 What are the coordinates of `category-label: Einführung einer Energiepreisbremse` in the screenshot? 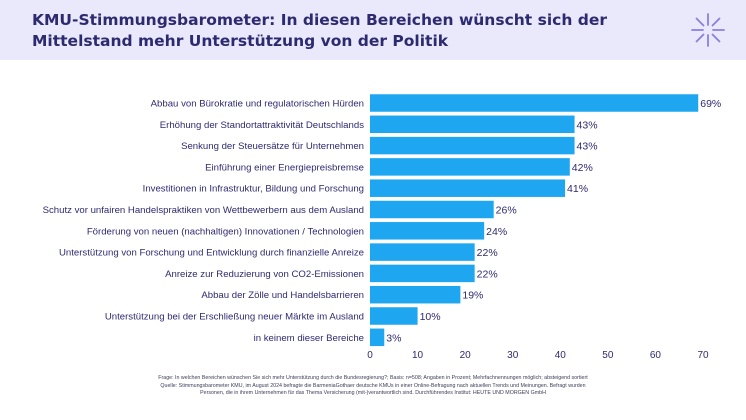 It's located at (284, 167).